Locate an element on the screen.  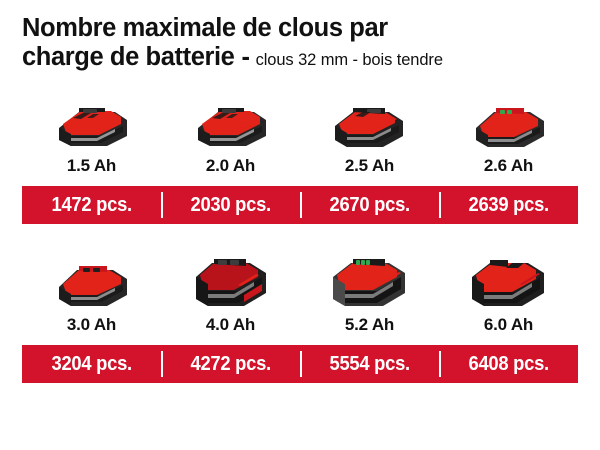
value-text: 2030 pcs. is located at coordinates (230, 204).